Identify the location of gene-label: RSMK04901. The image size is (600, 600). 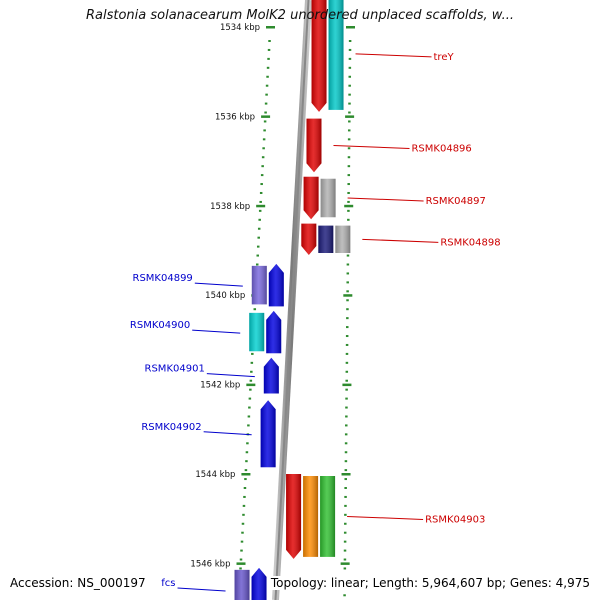
(175, 369).